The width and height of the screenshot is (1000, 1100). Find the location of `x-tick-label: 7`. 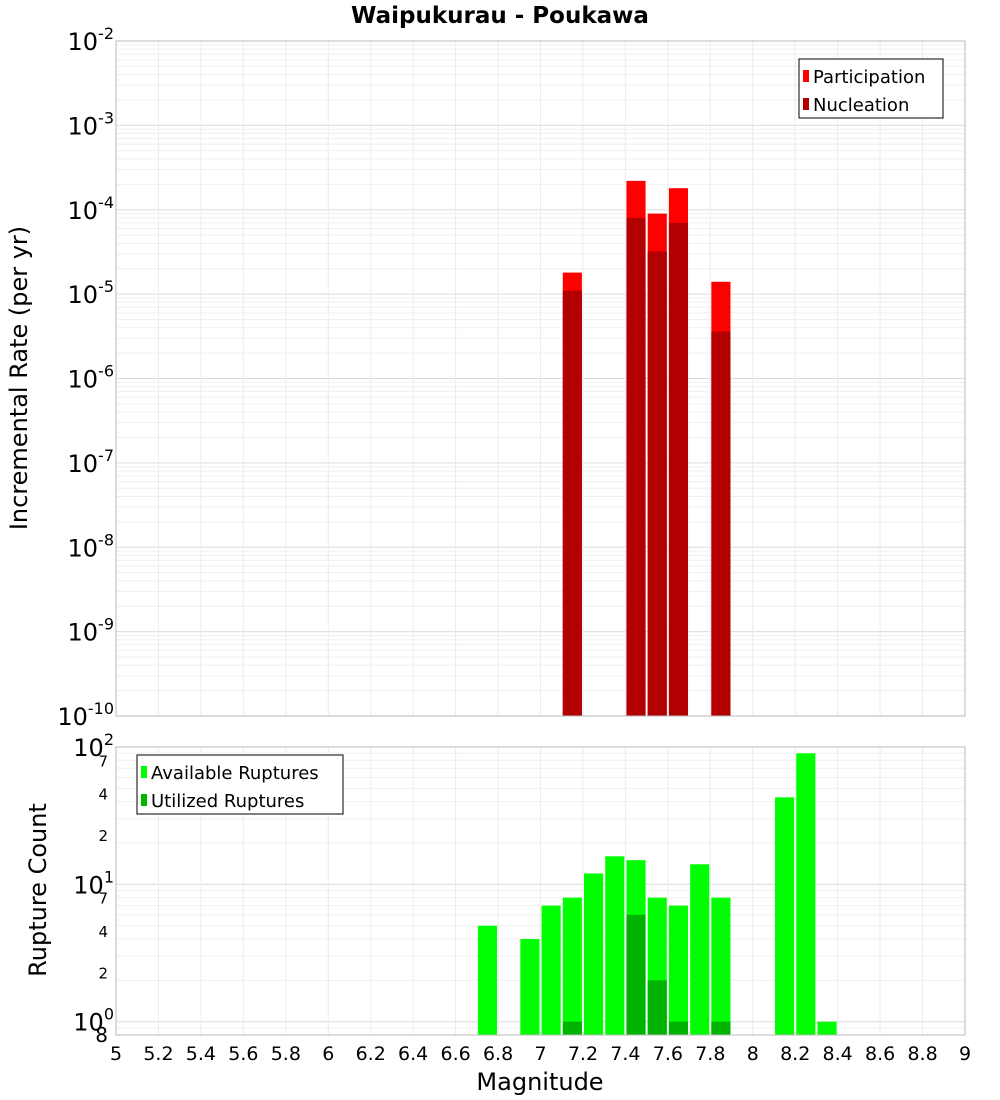

x-tick-label: 7 is located at coordinates (540, 1054).